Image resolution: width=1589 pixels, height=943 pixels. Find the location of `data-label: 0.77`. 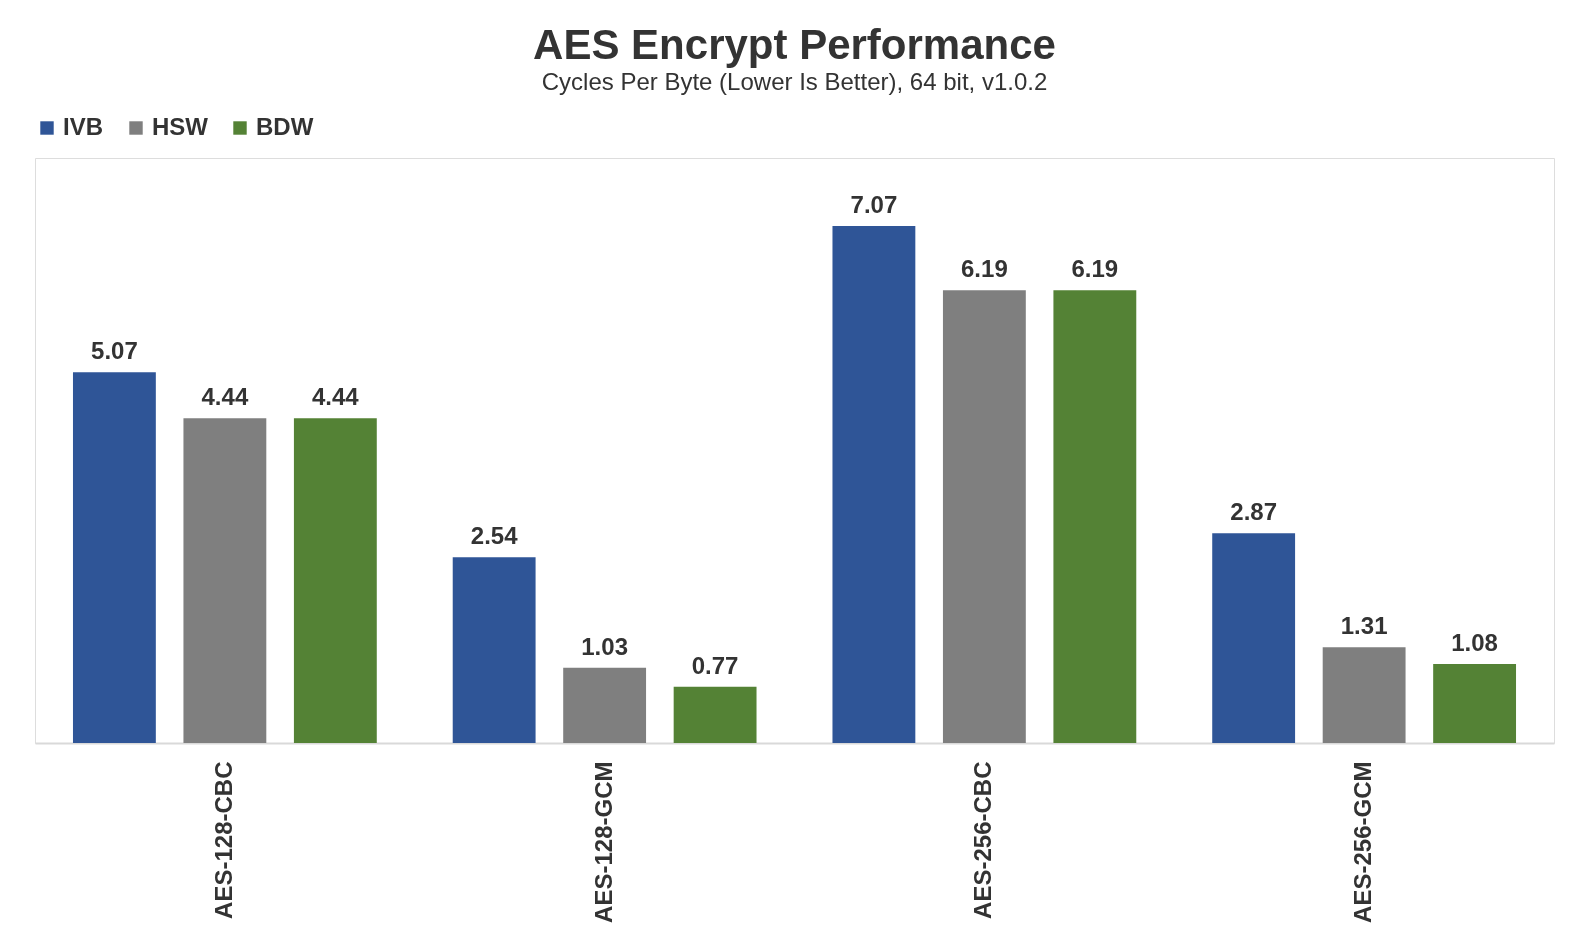

data-label: 0.77 is located at coordinates (715, 665).